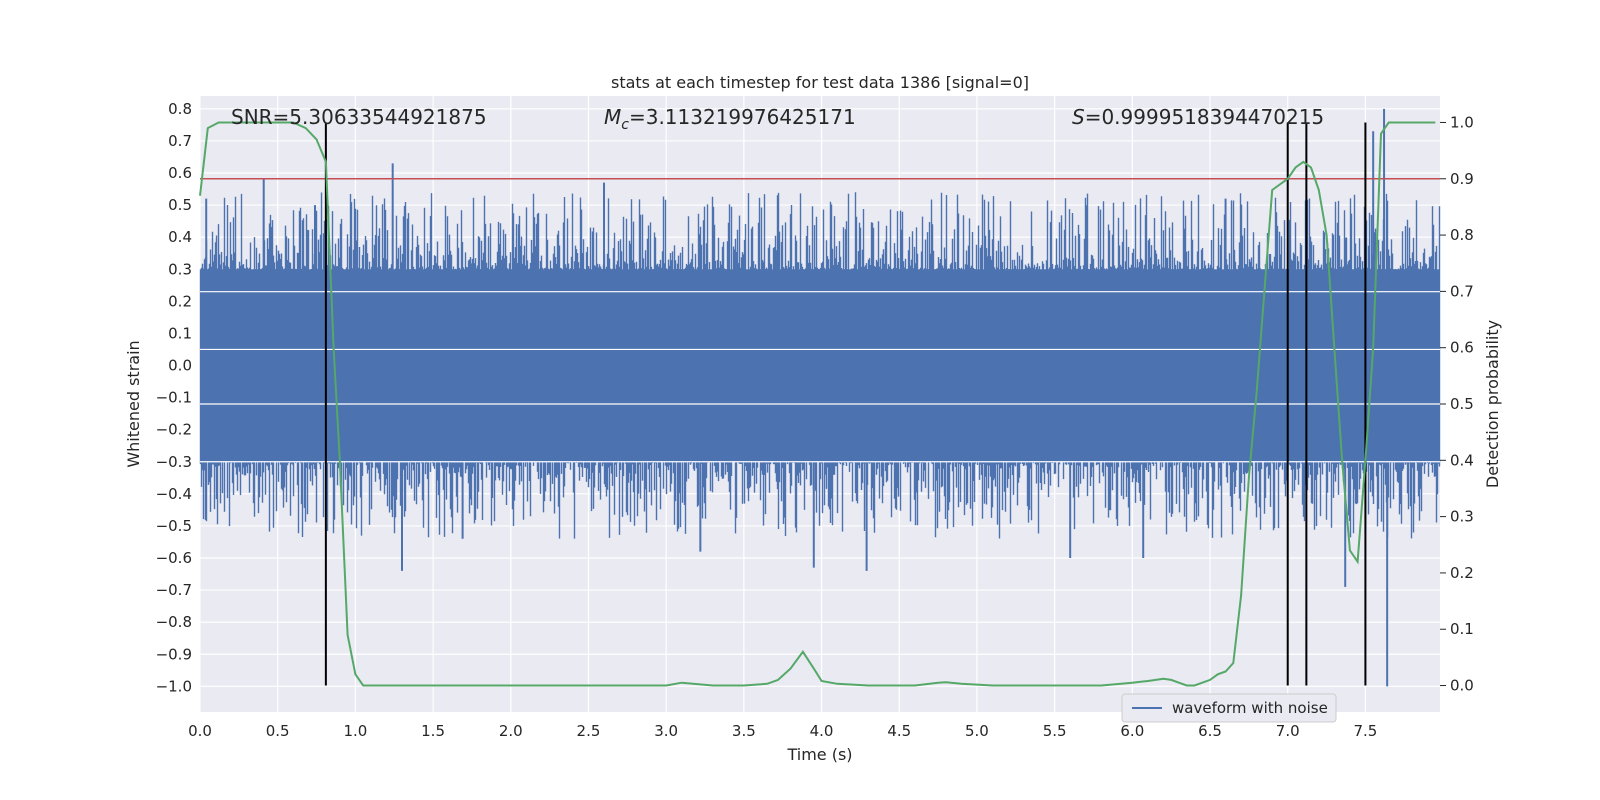 The height and width of the screenshot is (800, 1600). I want to click on x-tick-label: 3.0, so click(666, 731).